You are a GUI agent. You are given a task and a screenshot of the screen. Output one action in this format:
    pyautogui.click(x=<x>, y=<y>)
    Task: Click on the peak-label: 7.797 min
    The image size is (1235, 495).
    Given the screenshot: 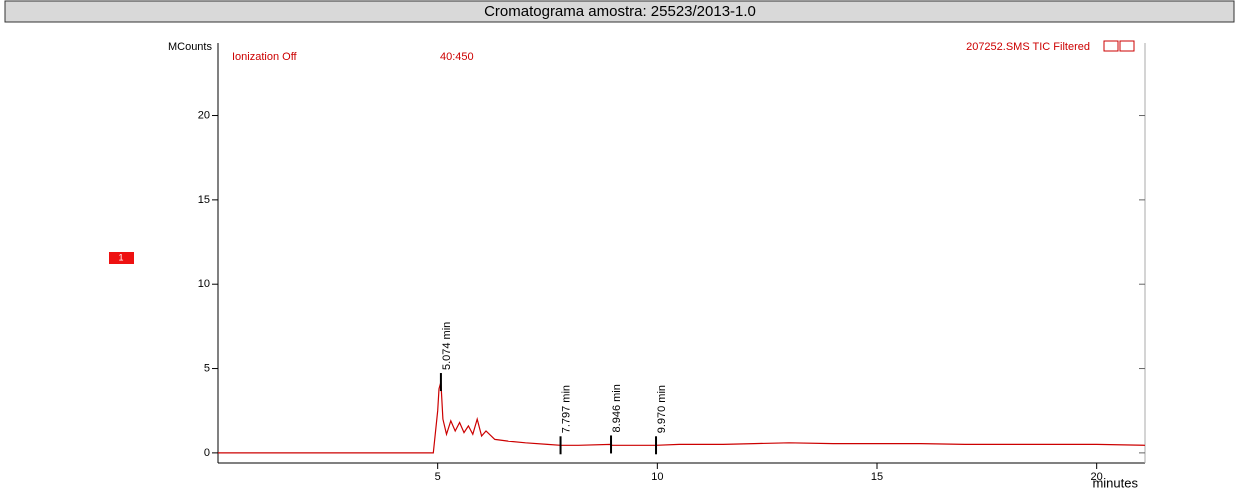 What is the action you would take?
    pyautogui.click(x=566, y=409)
    